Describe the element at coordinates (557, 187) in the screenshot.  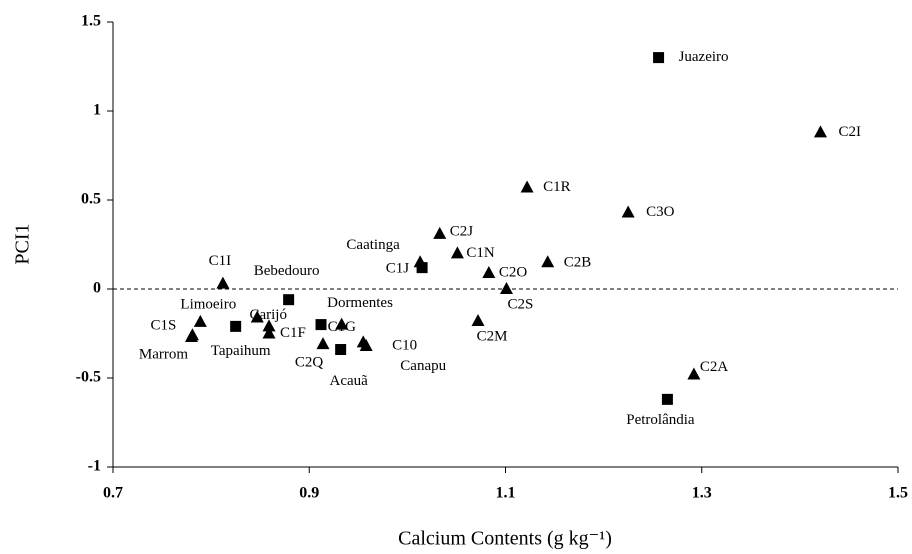
I see `point-label: C1R` at that location.